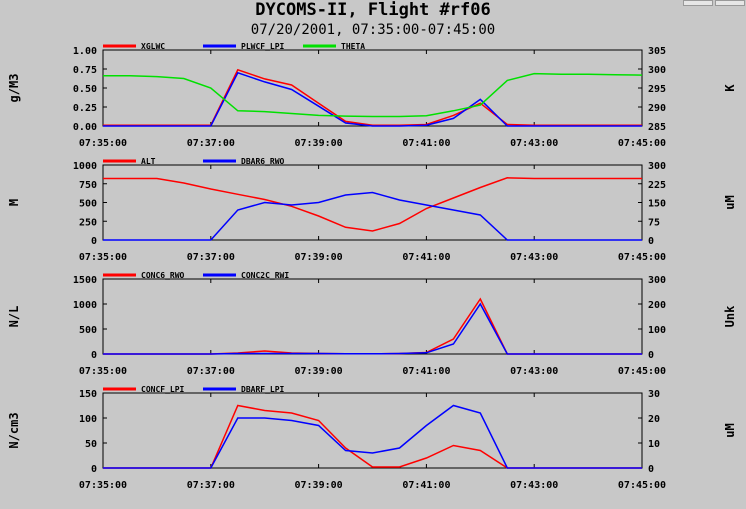 The height and width of the screenshot is (509, 746). What do you see at coordinates (319, 257) in the screenshot?
I see `panel2-x-tick-label: 07:39:00` at bounding box center [319, 257].